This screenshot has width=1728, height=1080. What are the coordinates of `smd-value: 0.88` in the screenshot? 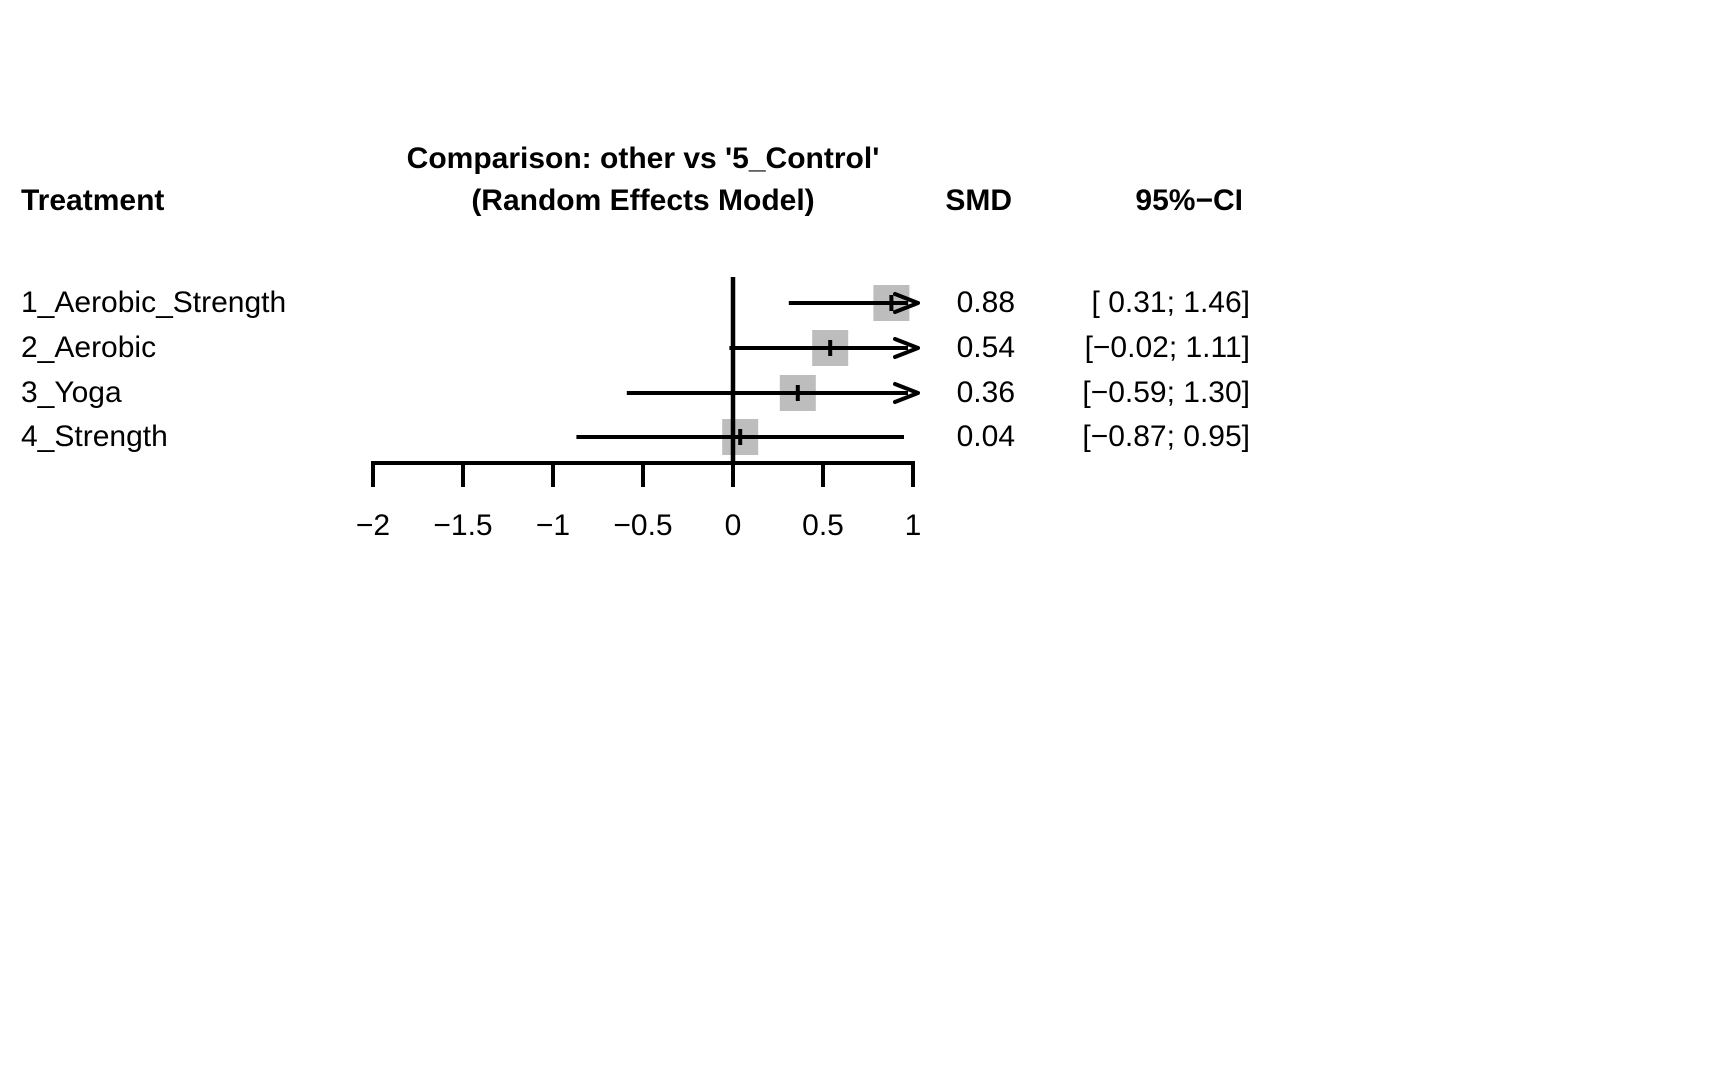 It's located at (985, 302).